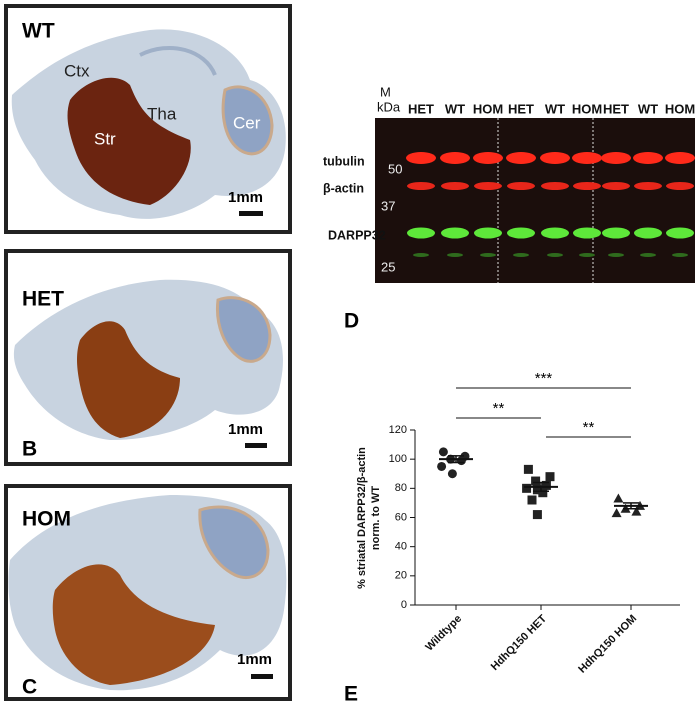 The width and height of the screenshot is (700, 716). What do you see at coordinates (148, 119) in the screenshot?
I see `panel-a: WT Ctx Tha Str Cer 1mm` at bounding box center [148, 119].